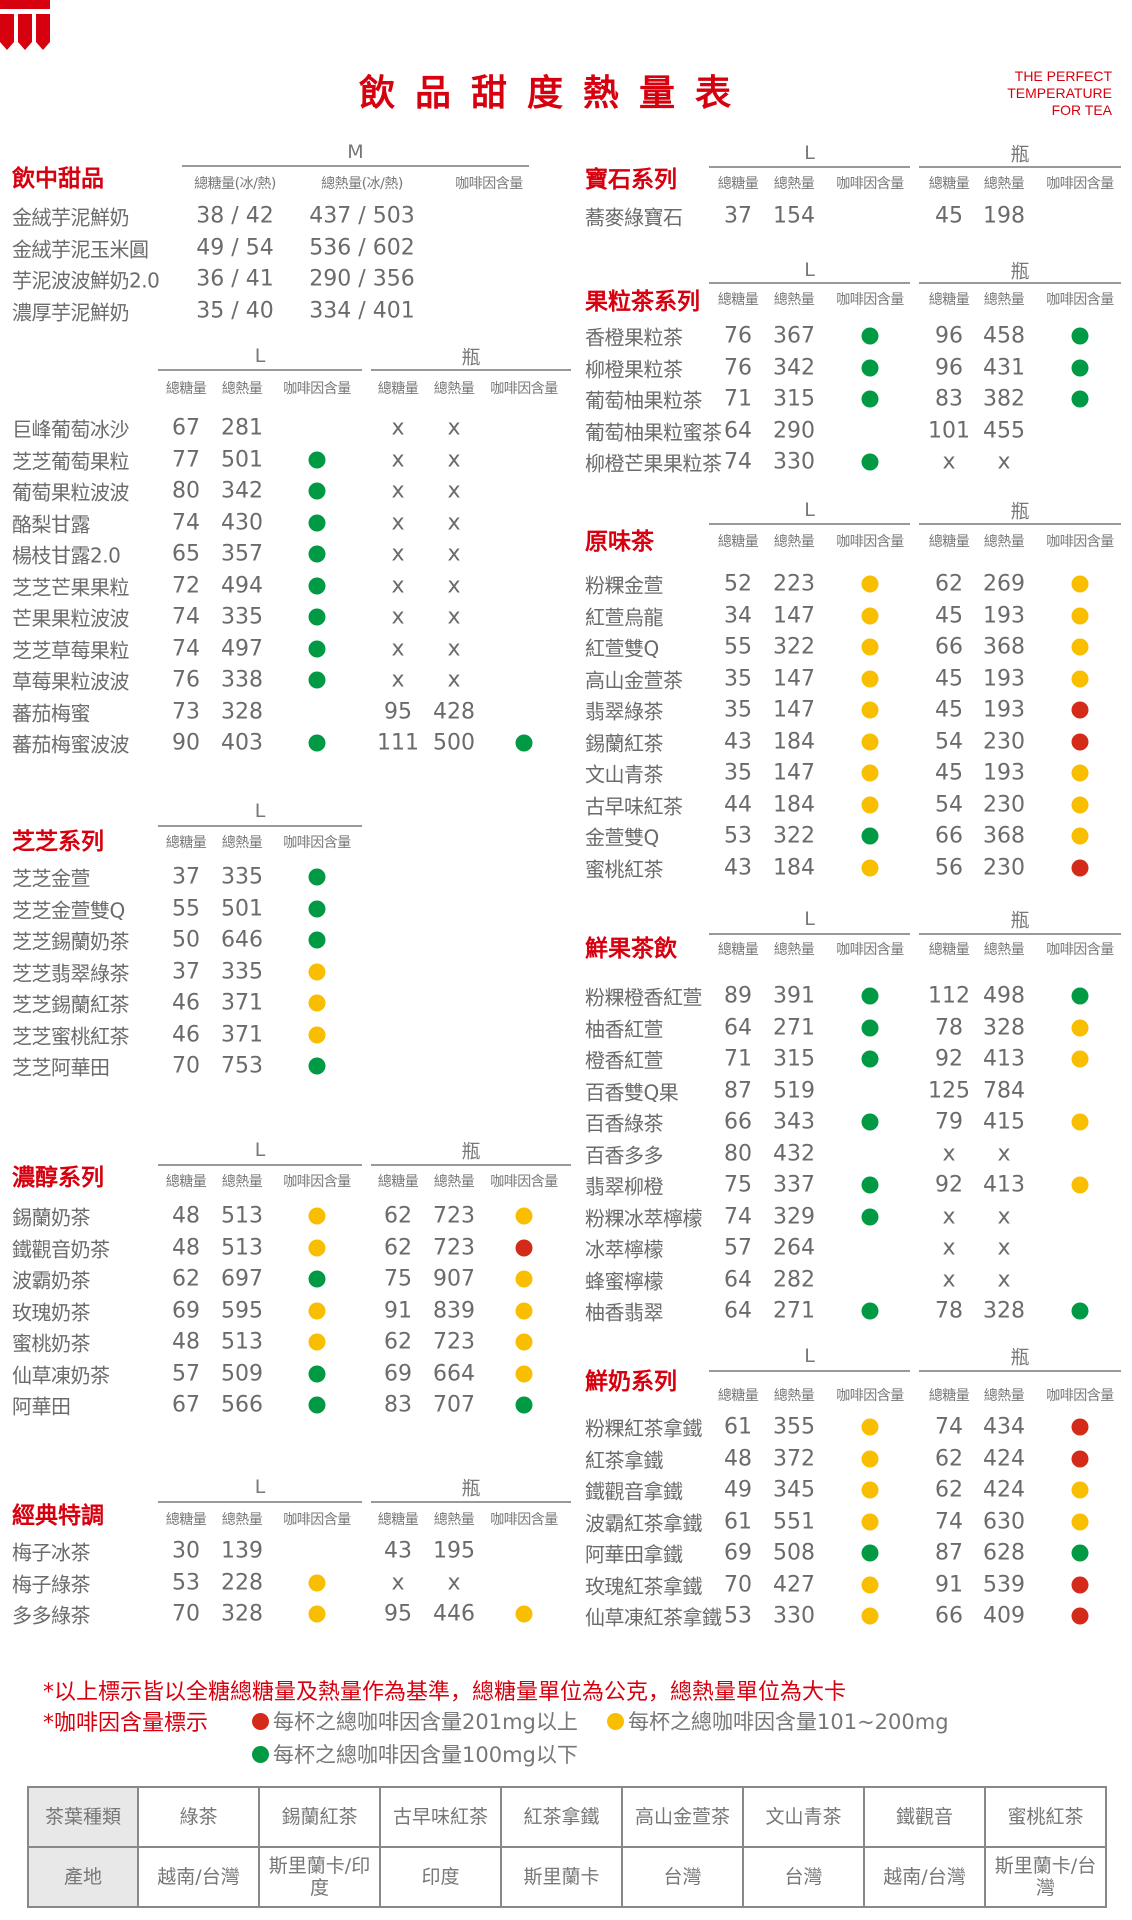 The image size is (1132, 1920). I want to click on sugar-value: 70, so click(186, 1066).